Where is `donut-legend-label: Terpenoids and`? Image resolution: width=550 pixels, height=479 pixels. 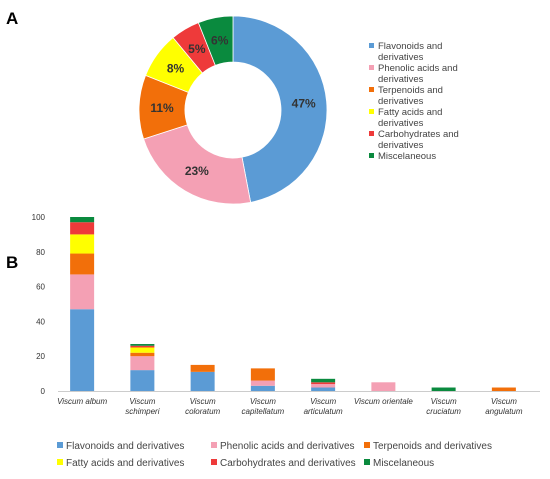 donut-legend-label: Terpenoids and is located at coordinates (410, 90).